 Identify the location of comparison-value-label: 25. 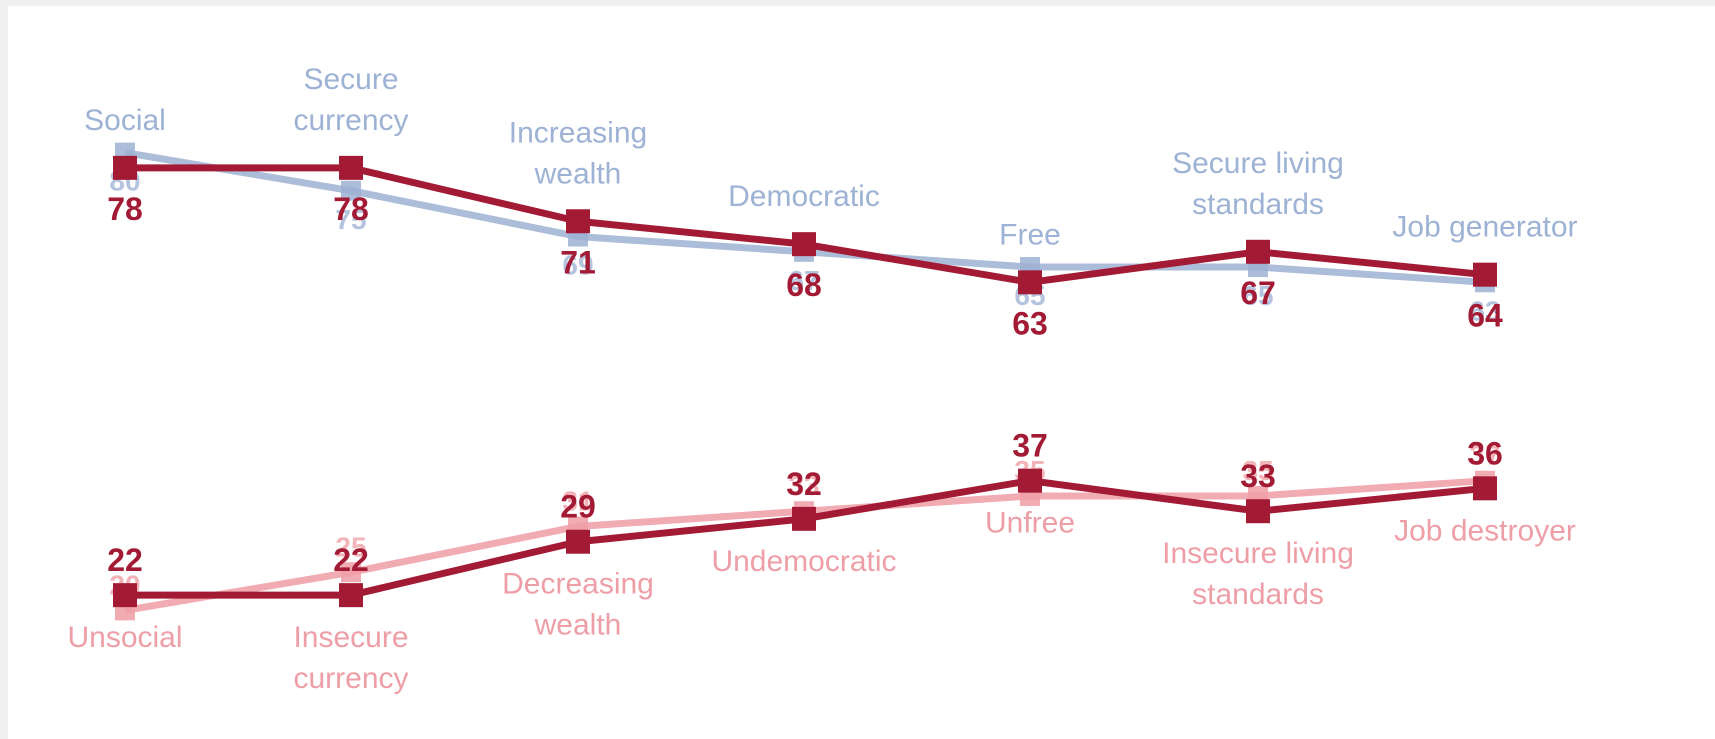
(350, 546).